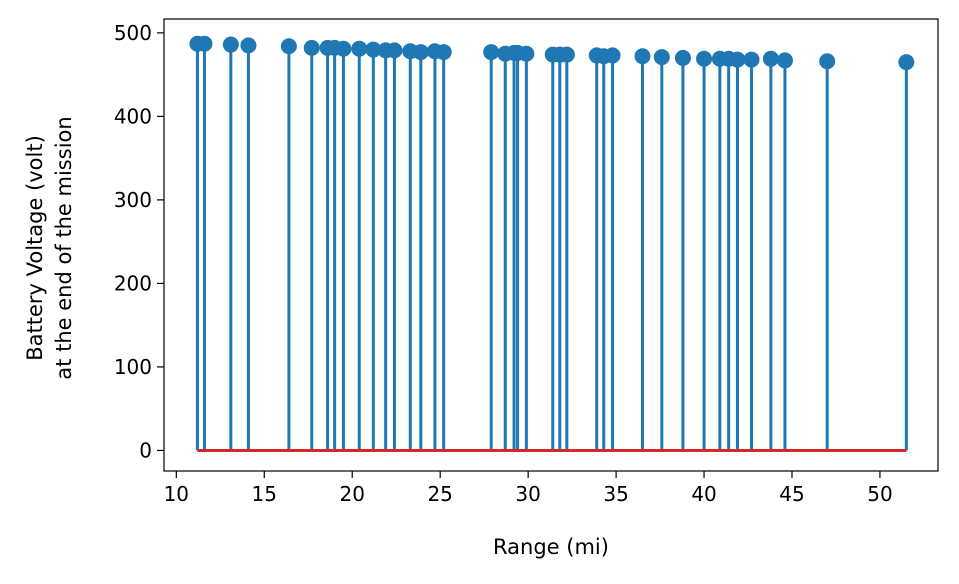 This screenshot has width=959, height=584. I want to click on x-axis-ticks: 10 15 20 25 30 35 40 45 50, so click(528, 488).